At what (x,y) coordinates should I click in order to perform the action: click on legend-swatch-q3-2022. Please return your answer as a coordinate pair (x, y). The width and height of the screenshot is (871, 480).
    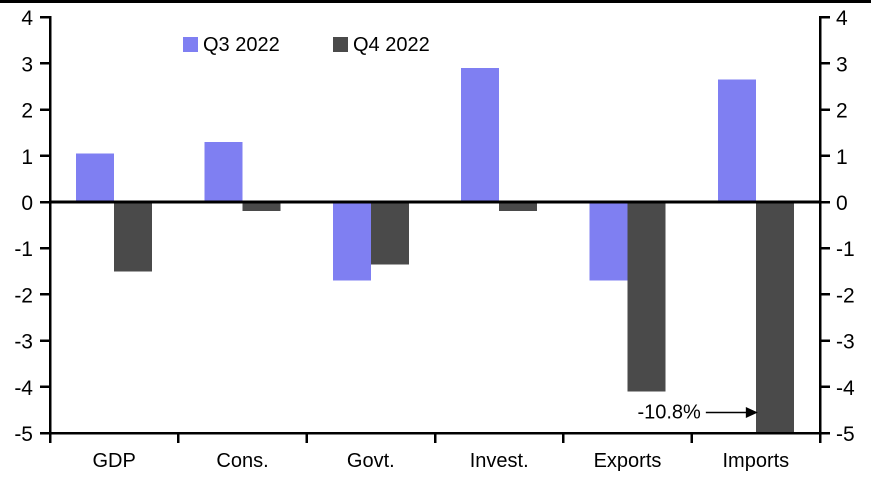
    Looking at the image, I should click on (190, 44).